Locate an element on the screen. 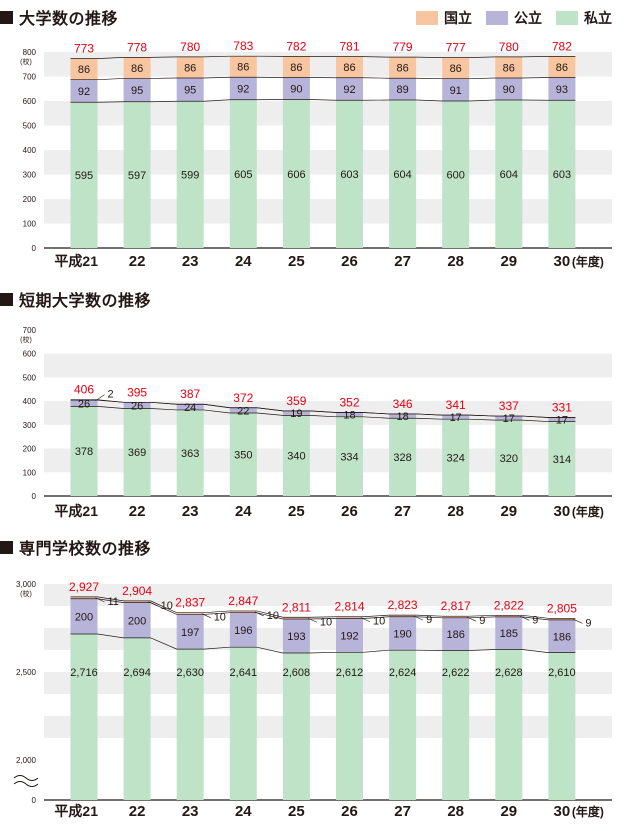 The width and height of the screenshot is (624, 831). value-label-public: 95 is located at coordinates (137, 91).